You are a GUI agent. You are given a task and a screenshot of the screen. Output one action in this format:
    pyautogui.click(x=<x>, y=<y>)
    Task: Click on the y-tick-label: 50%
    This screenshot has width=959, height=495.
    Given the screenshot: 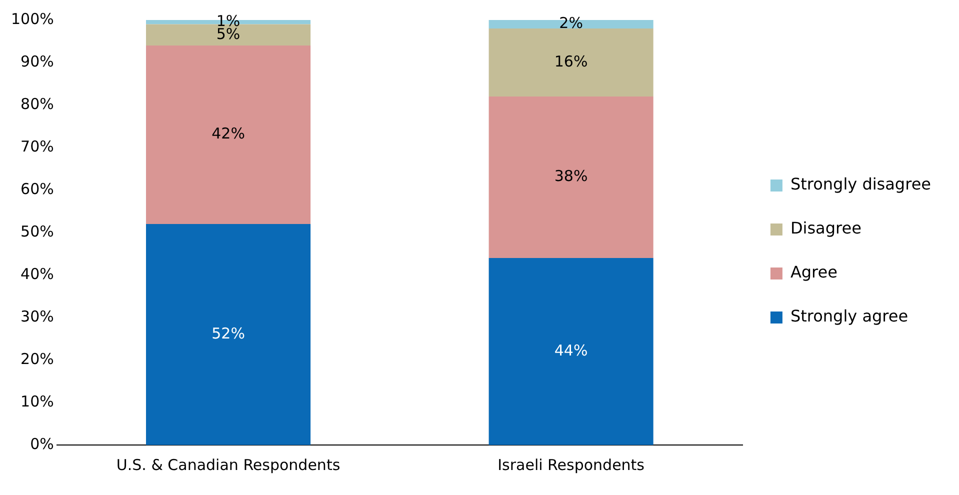 What is the action you would take?
    pyautogui.click(x=37, y=231)
    